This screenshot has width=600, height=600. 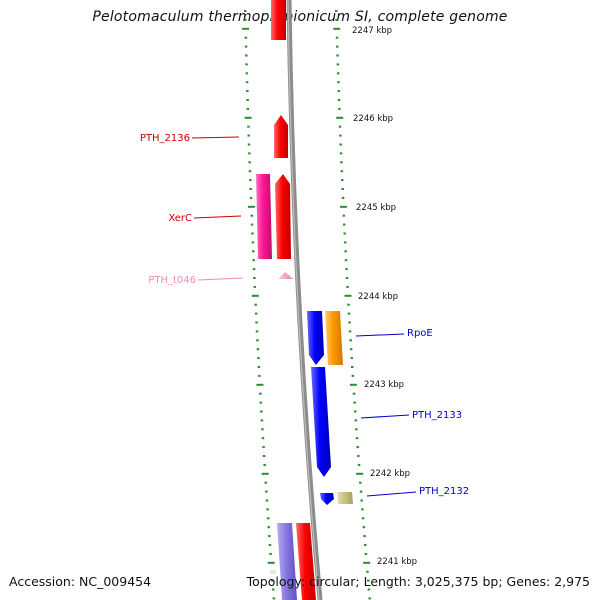 I want to click on label-PTH_t046: PTH_t046, so click(x=172, y=280).